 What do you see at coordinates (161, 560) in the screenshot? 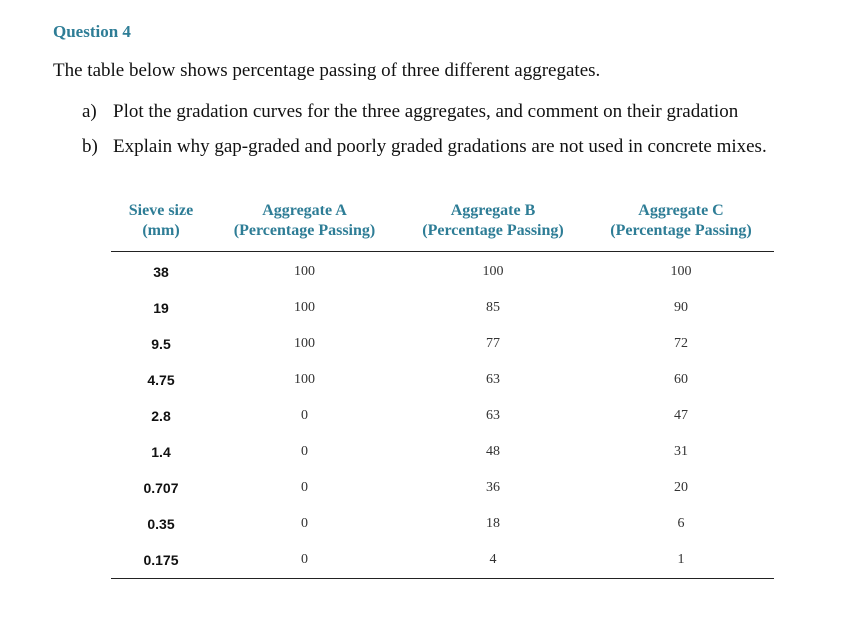
I see `sieve-size-cell: 0.175` at bounding box center [161, 560].